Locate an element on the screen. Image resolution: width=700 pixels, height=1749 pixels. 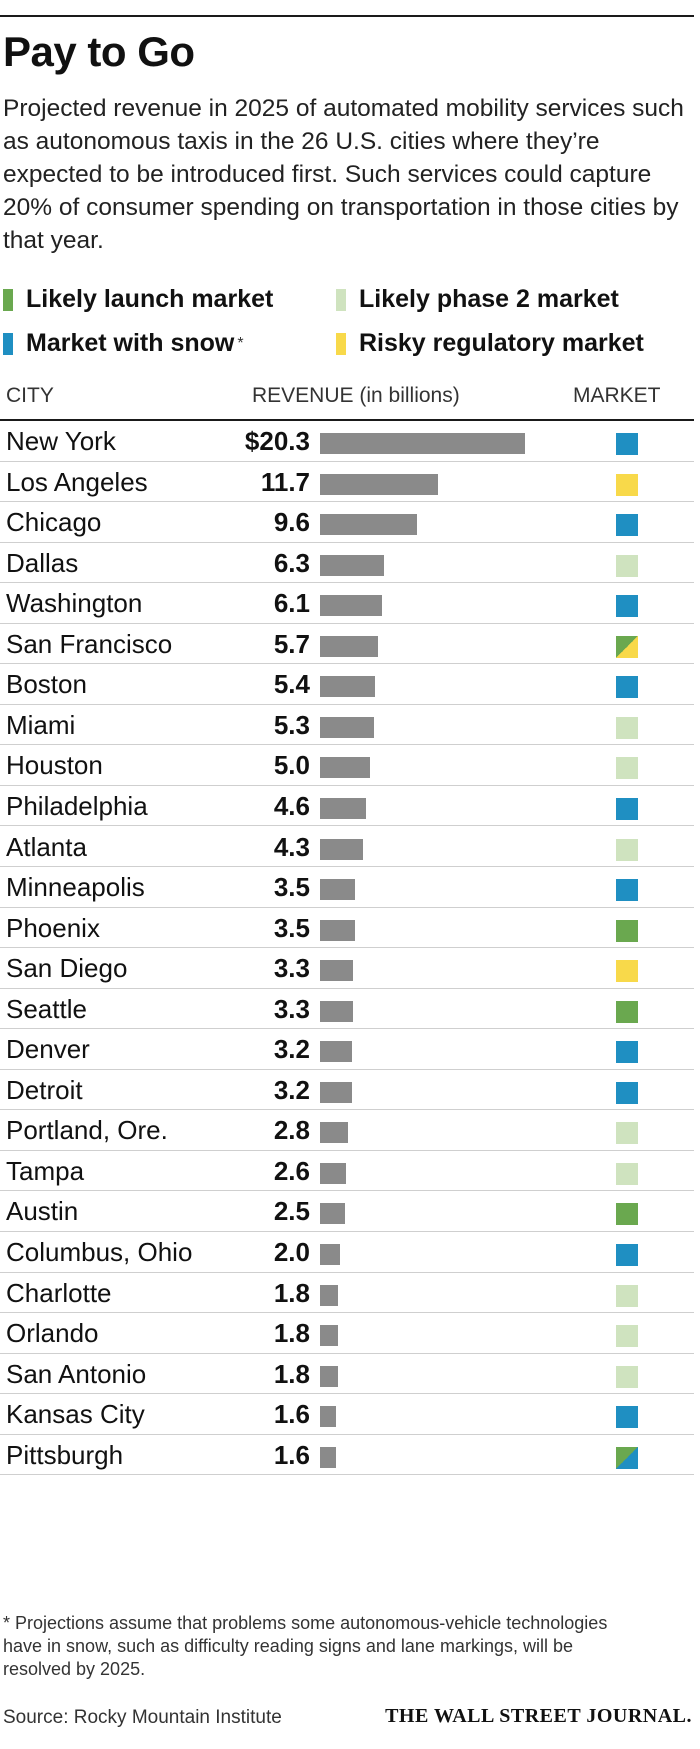
value-label: 6.1 is located at coordinates (291, 603).